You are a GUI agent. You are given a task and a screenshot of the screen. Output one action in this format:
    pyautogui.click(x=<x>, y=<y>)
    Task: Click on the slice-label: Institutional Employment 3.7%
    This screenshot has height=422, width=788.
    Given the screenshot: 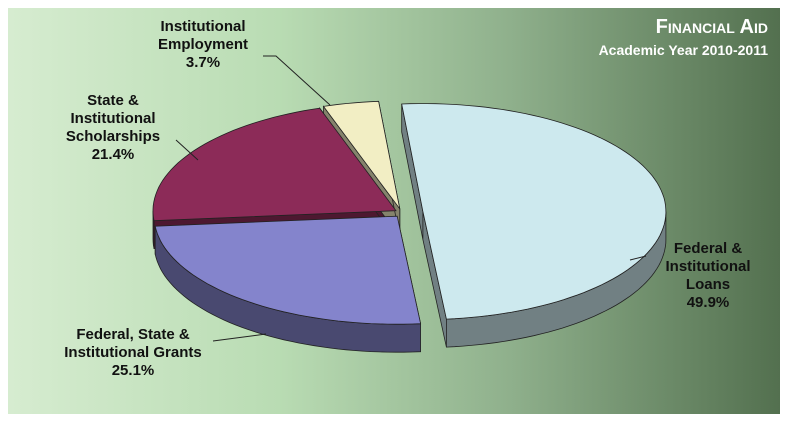 What is the action you would take?
    pyautogui.click(x=203, y=45)
    